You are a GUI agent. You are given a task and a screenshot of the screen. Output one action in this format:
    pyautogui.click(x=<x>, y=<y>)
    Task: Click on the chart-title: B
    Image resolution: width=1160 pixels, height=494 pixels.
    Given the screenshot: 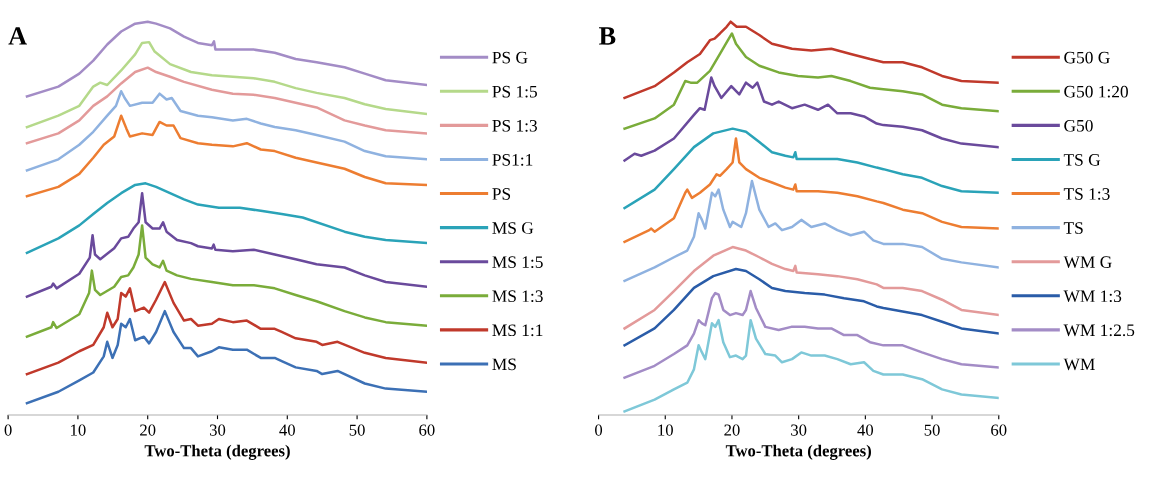 What is the action you would take?
    pyautogui.click(x=607, y=36)
    